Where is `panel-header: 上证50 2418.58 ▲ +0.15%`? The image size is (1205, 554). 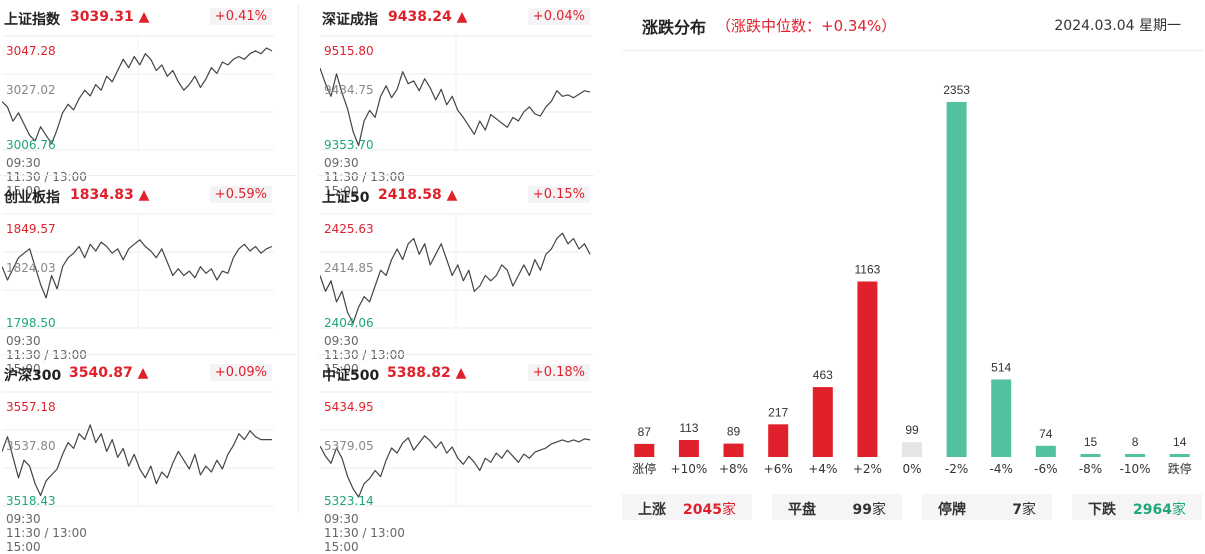
panel-header: 上证50 2418.58 ▲ +0.15% is located at coordinates (456, 196).